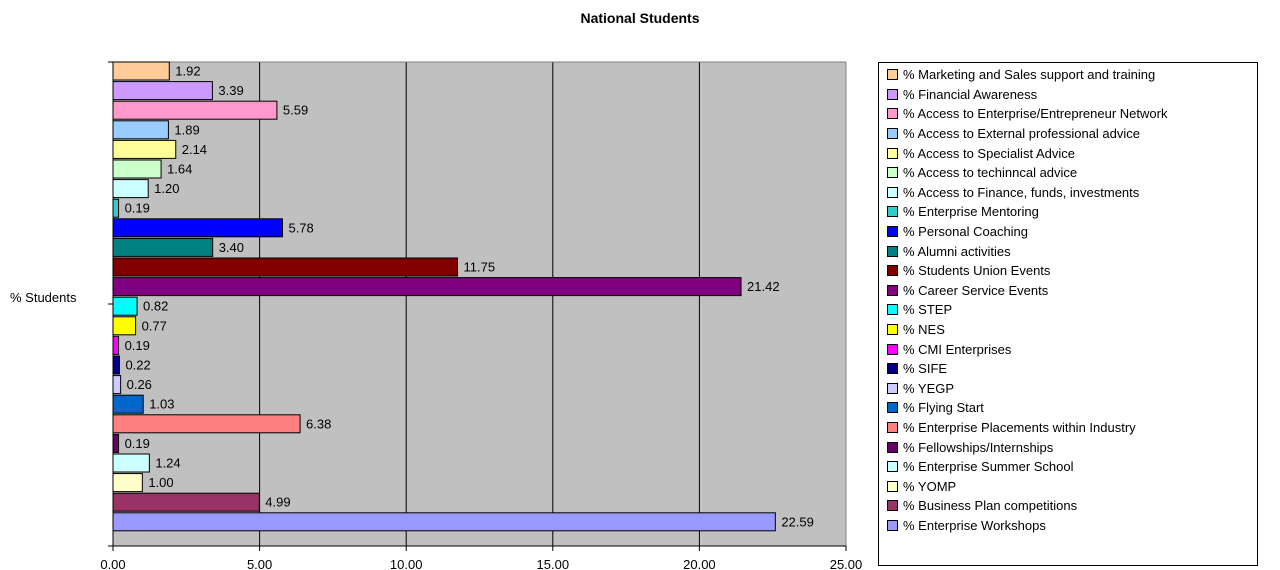  Describe the element at coordinates (1072, 95) in the screenshot. I see `legend-item: % Financial Awareness` at that location.